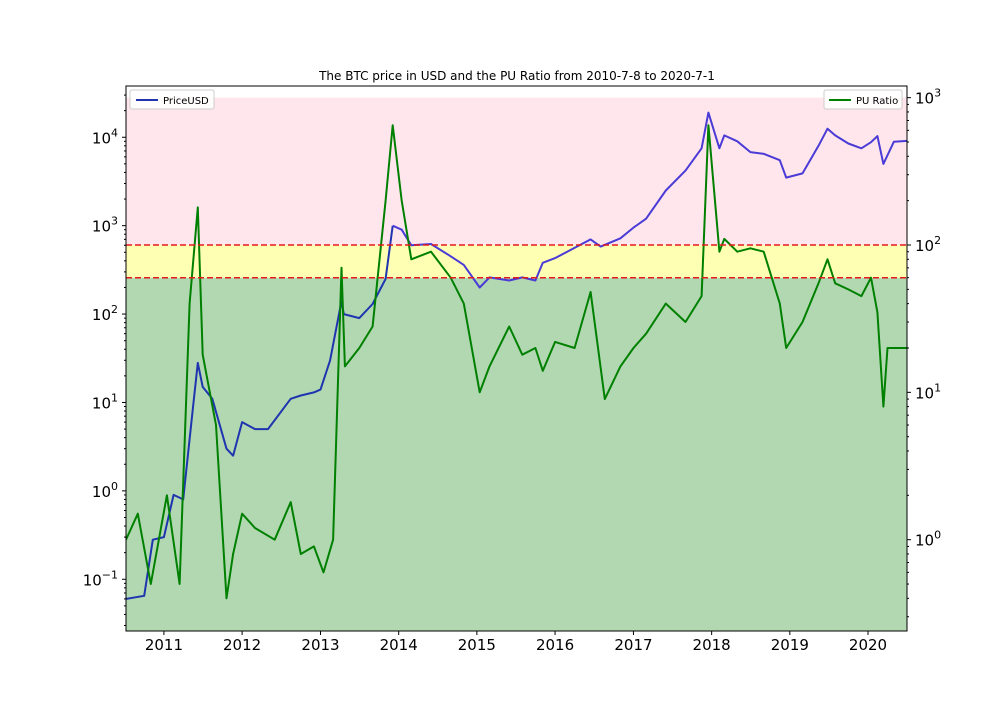 The height and width of the screenshot is (720, 1008). What do you see at coordinates (868, 645) in the screenshot?
I see `x-tick-label-2020: 2020` at bounding box center [868, 645].